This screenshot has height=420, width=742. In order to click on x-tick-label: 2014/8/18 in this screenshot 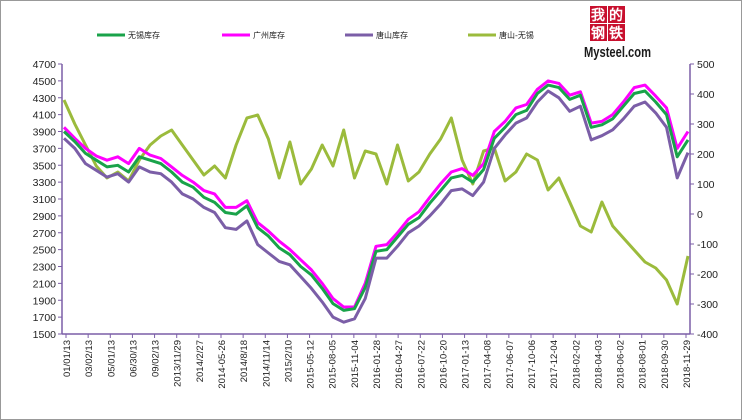, I will do `click(244, 361)`.